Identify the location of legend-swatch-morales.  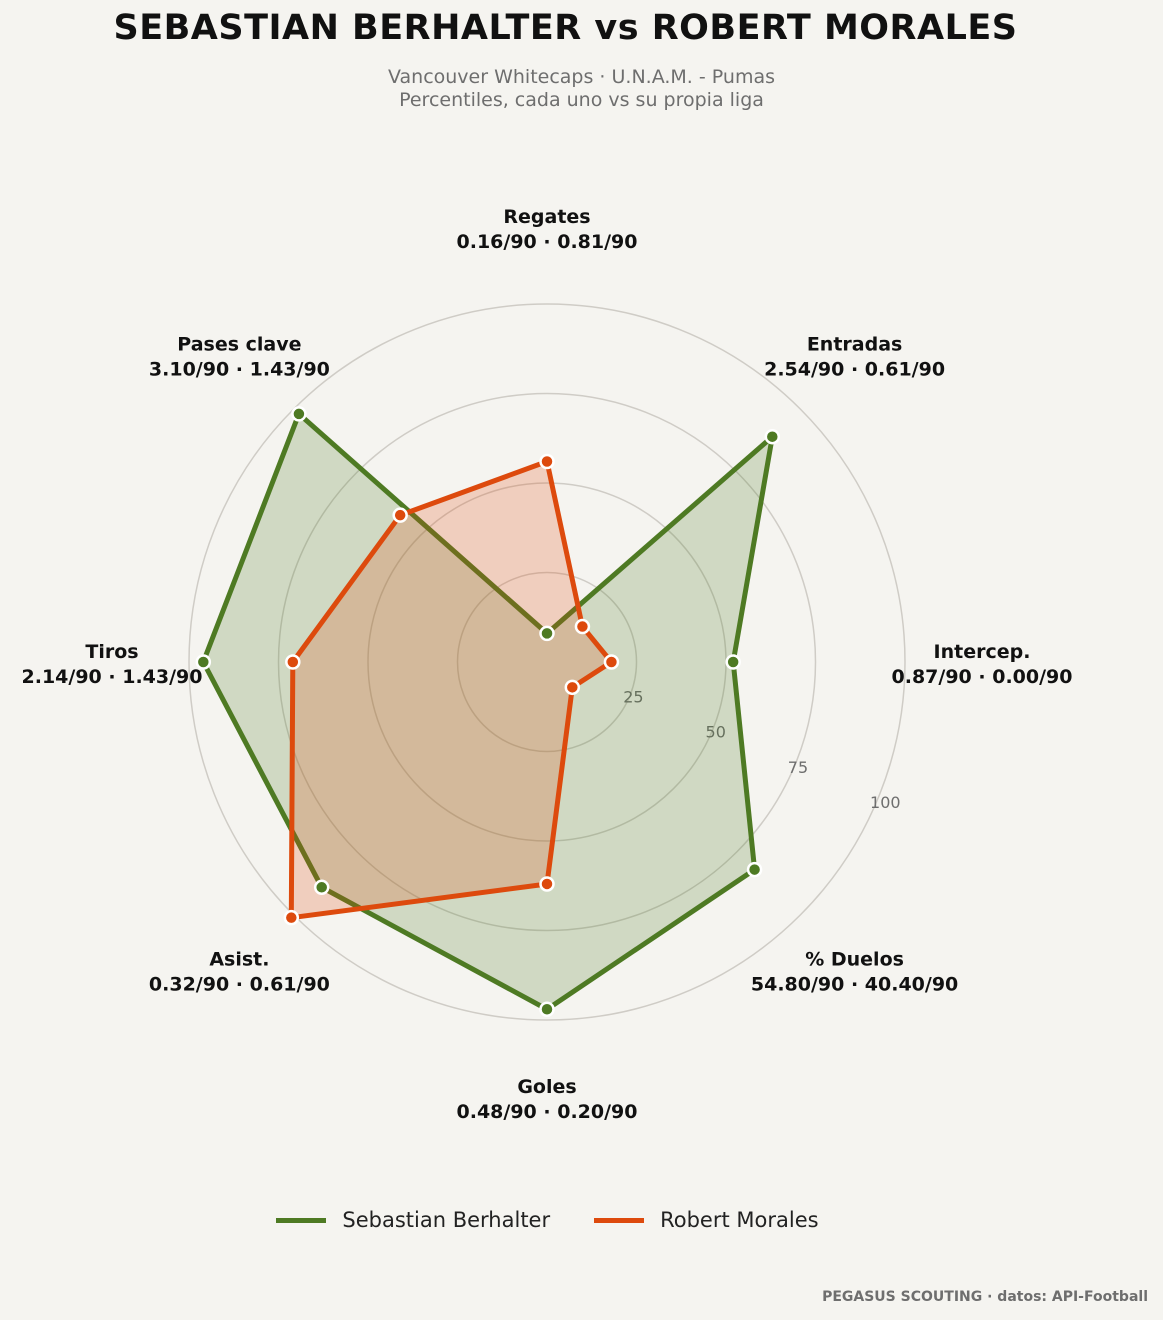
(619, 1220).